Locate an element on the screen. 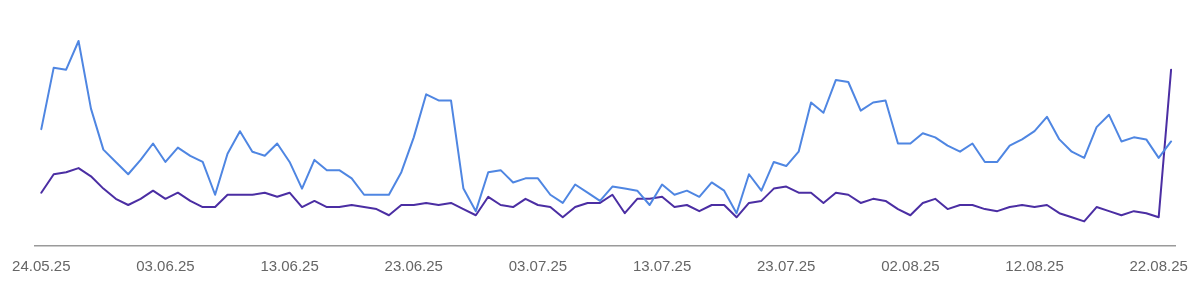  x-tick-label: 02.08.25 is located at coordinates (910, 266).